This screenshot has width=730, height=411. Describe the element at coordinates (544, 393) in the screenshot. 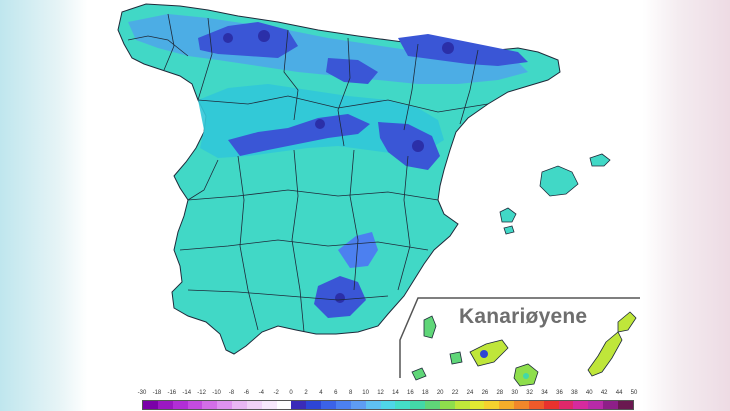

I see `legend-tick-label: 34` at that location.